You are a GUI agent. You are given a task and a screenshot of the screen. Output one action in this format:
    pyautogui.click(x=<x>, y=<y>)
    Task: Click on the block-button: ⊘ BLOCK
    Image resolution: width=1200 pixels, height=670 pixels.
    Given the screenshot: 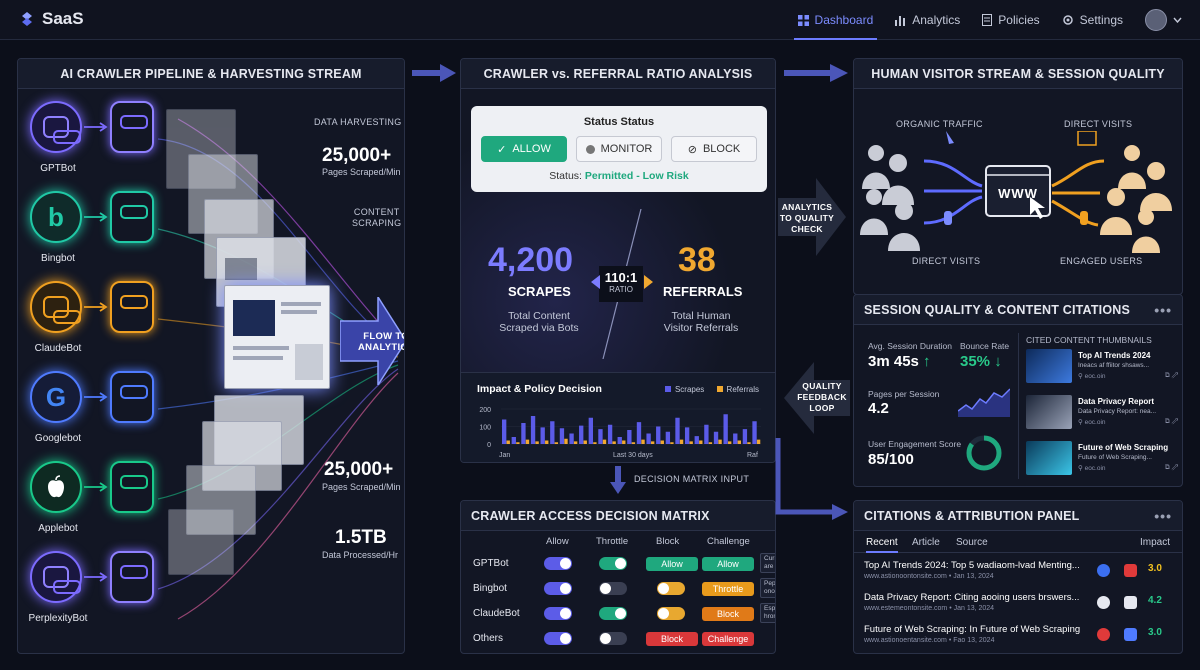 What is the action you would take?
    pyautogui.click(x=714, y=149)
    